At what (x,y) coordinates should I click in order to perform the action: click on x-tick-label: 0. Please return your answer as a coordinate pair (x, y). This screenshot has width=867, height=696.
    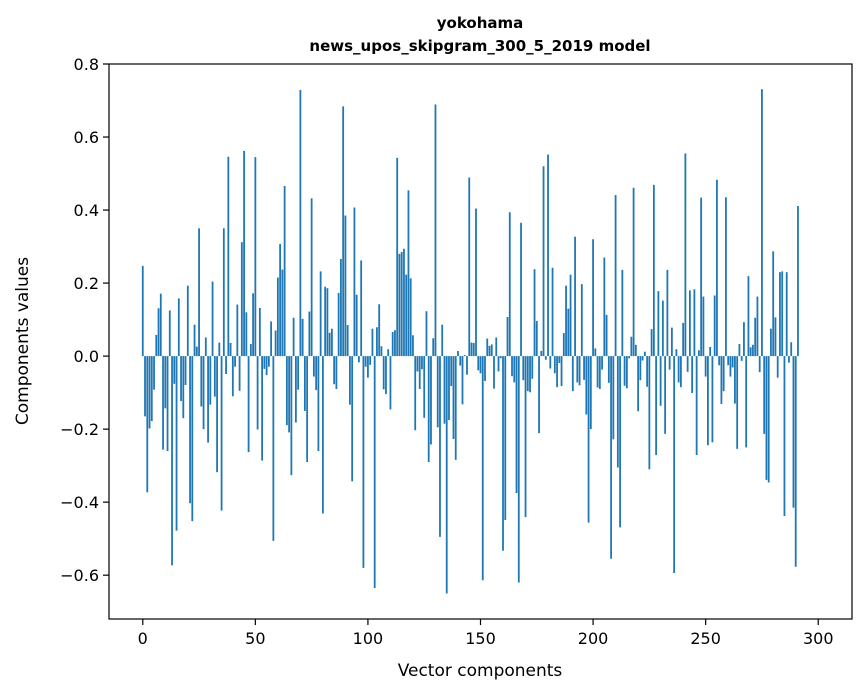
    Looking at the image, I should click on (143, 638).